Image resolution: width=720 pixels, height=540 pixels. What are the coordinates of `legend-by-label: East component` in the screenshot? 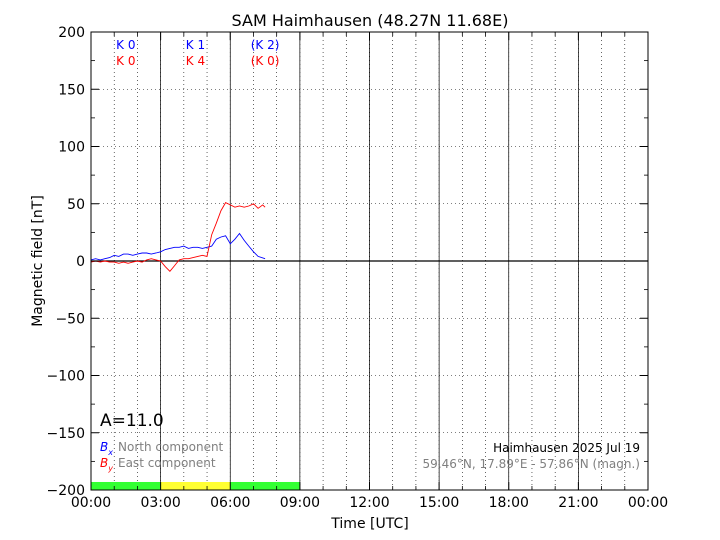 It's located at (167, 463).